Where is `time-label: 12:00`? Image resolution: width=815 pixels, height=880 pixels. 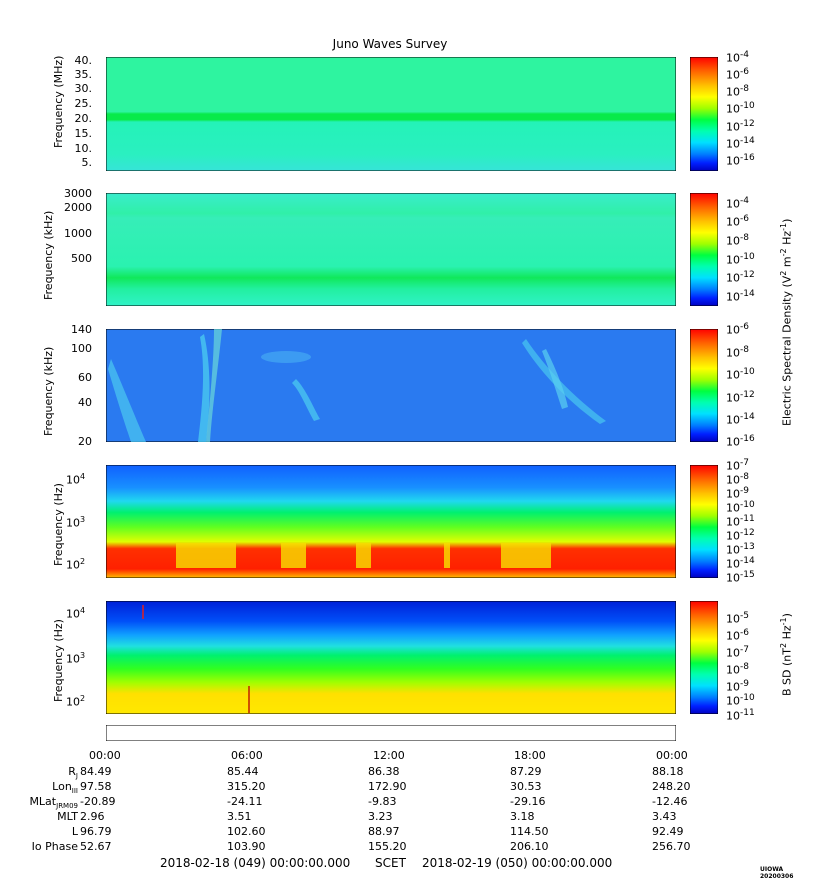 time-label: 12:00 is located at coordinates (389, 755).